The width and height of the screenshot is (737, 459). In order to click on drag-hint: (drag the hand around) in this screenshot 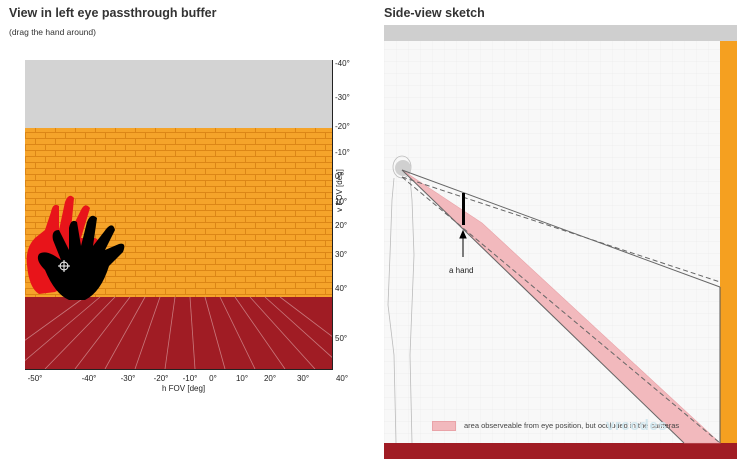, I will do `click(52, 32)`.